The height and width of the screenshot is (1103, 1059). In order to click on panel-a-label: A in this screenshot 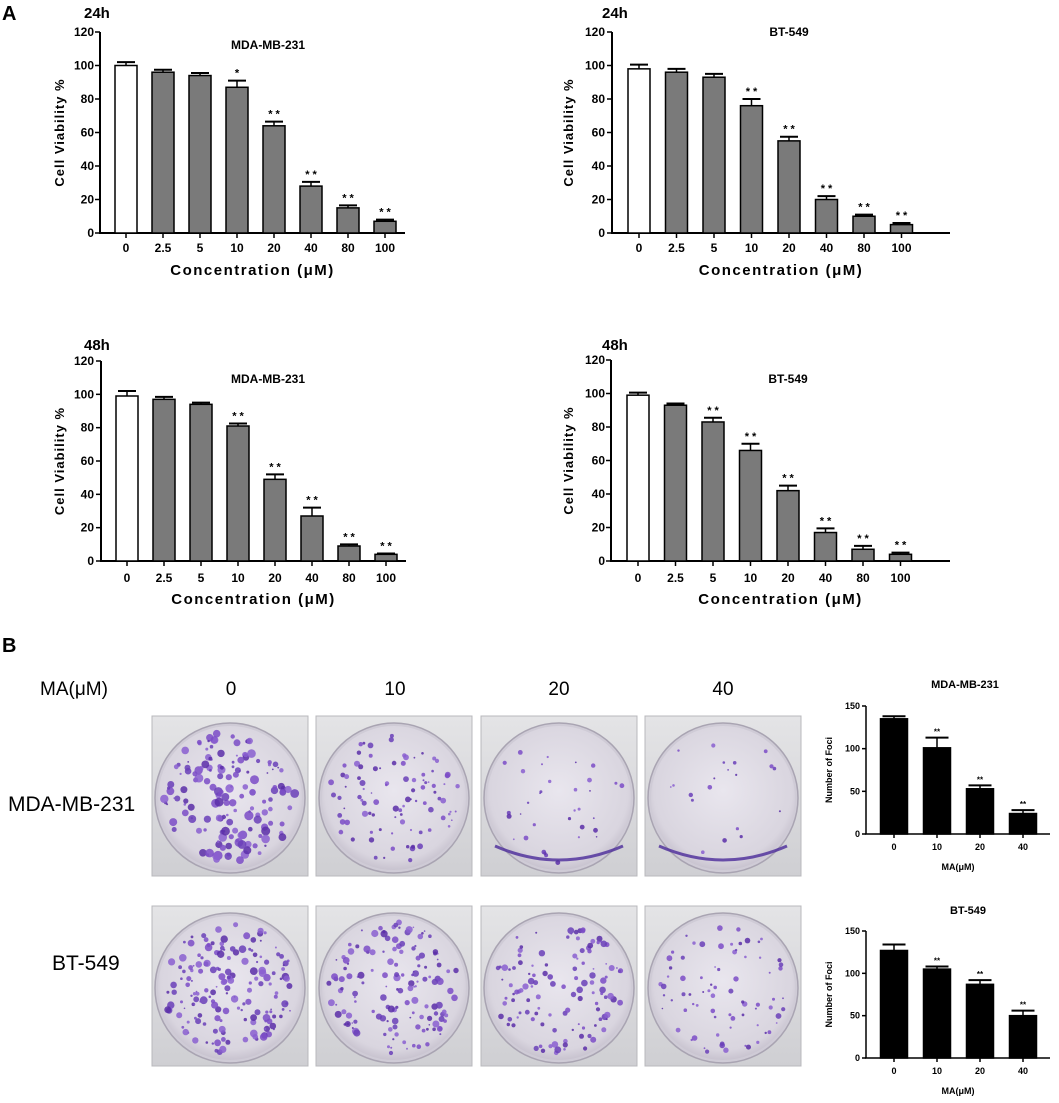, I will do `click(9, 14)`.